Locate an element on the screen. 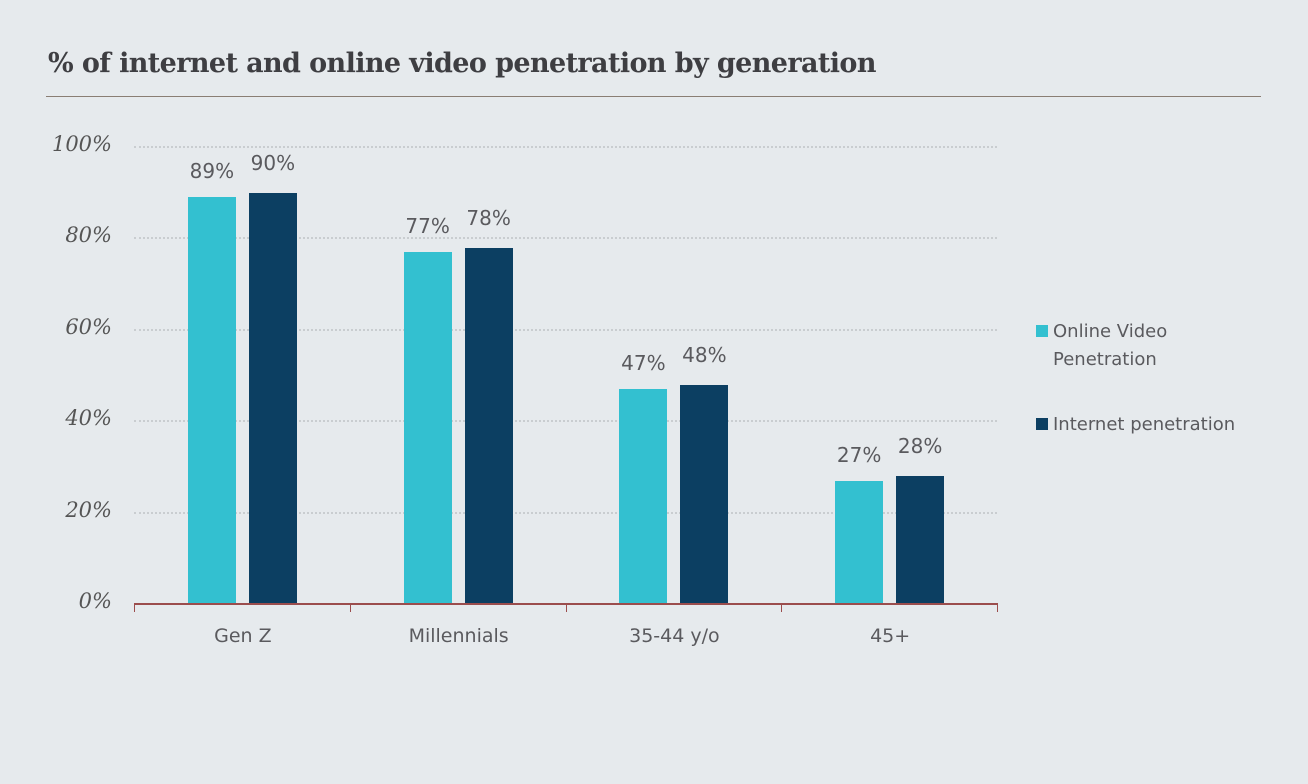  y-tick-label: 0% is located at coordinates (95, 601).